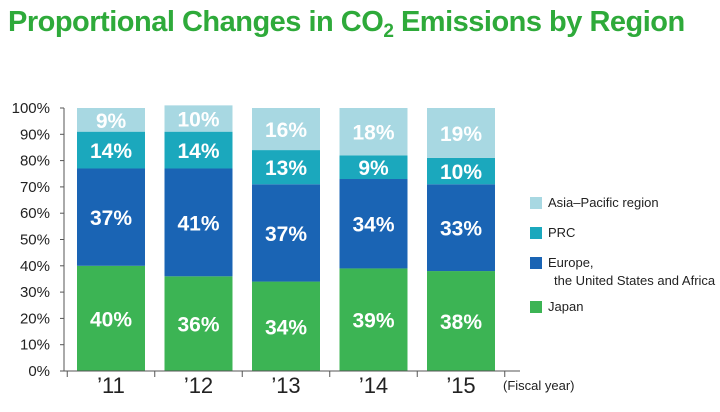 This screenshot has height=412, width=720. What do you see at coordinates (373, 385) in the screenshot?
I see `x-tick-label: ’14` at bounding box center [373, 385].